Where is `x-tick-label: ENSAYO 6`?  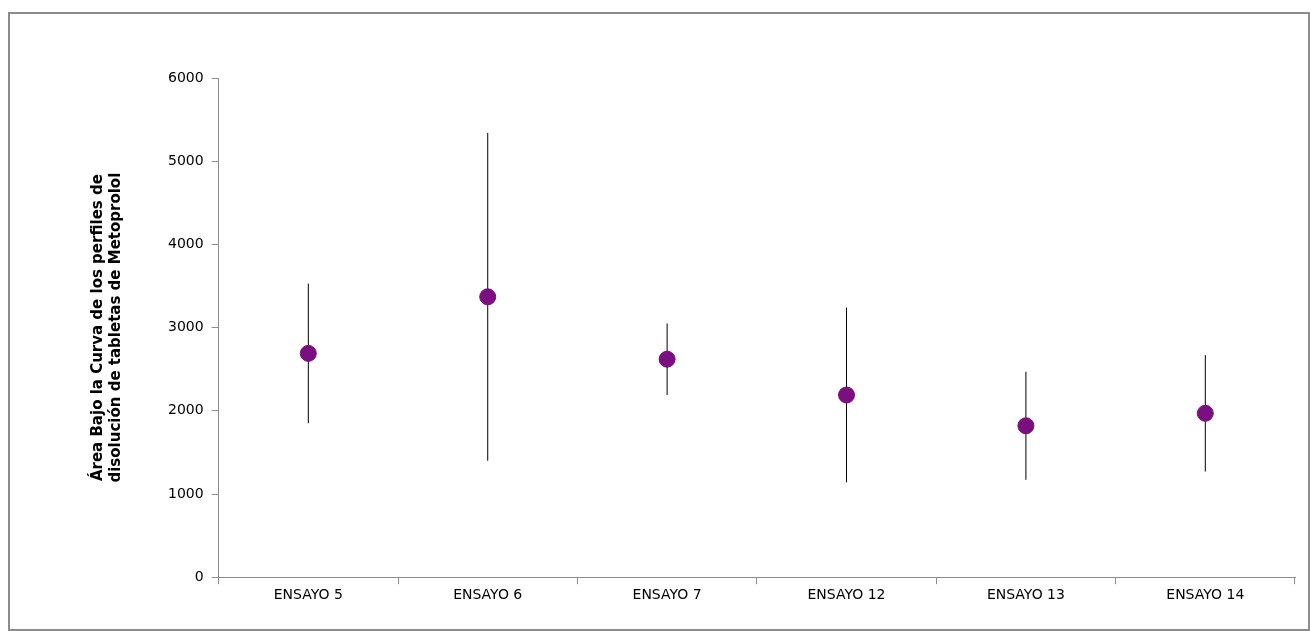
x-tick-label: ENSAYO 6 is located at coordinates (488, 594).